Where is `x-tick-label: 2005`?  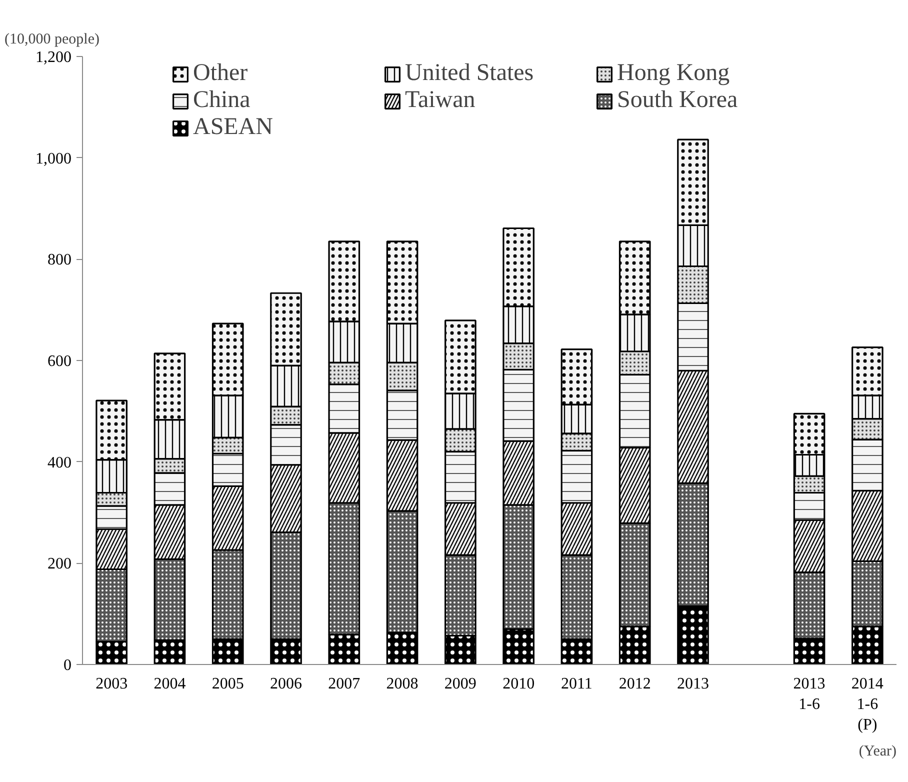
x-tick-label: 2005 is located at coordinates (228, 684).